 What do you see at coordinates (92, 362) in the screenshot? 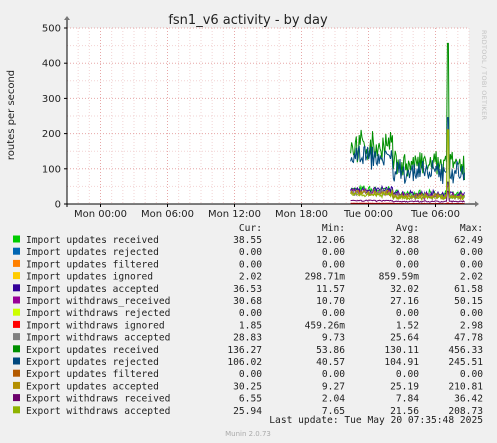
I see `legend-series-name: Export updates rejected` at bounding box center [92, 362].